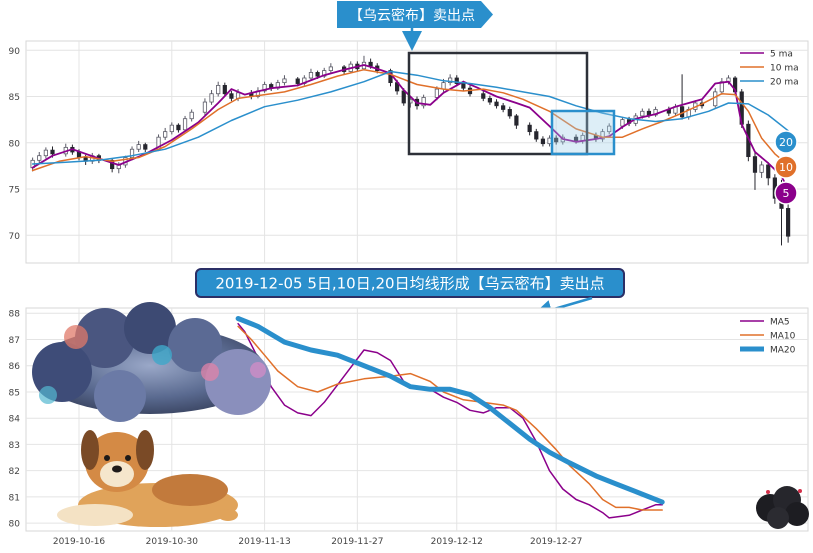 Image resolution: width=813 pixels, height=553 pixels. I want to click on badge-10: 10, so click(786, 167).